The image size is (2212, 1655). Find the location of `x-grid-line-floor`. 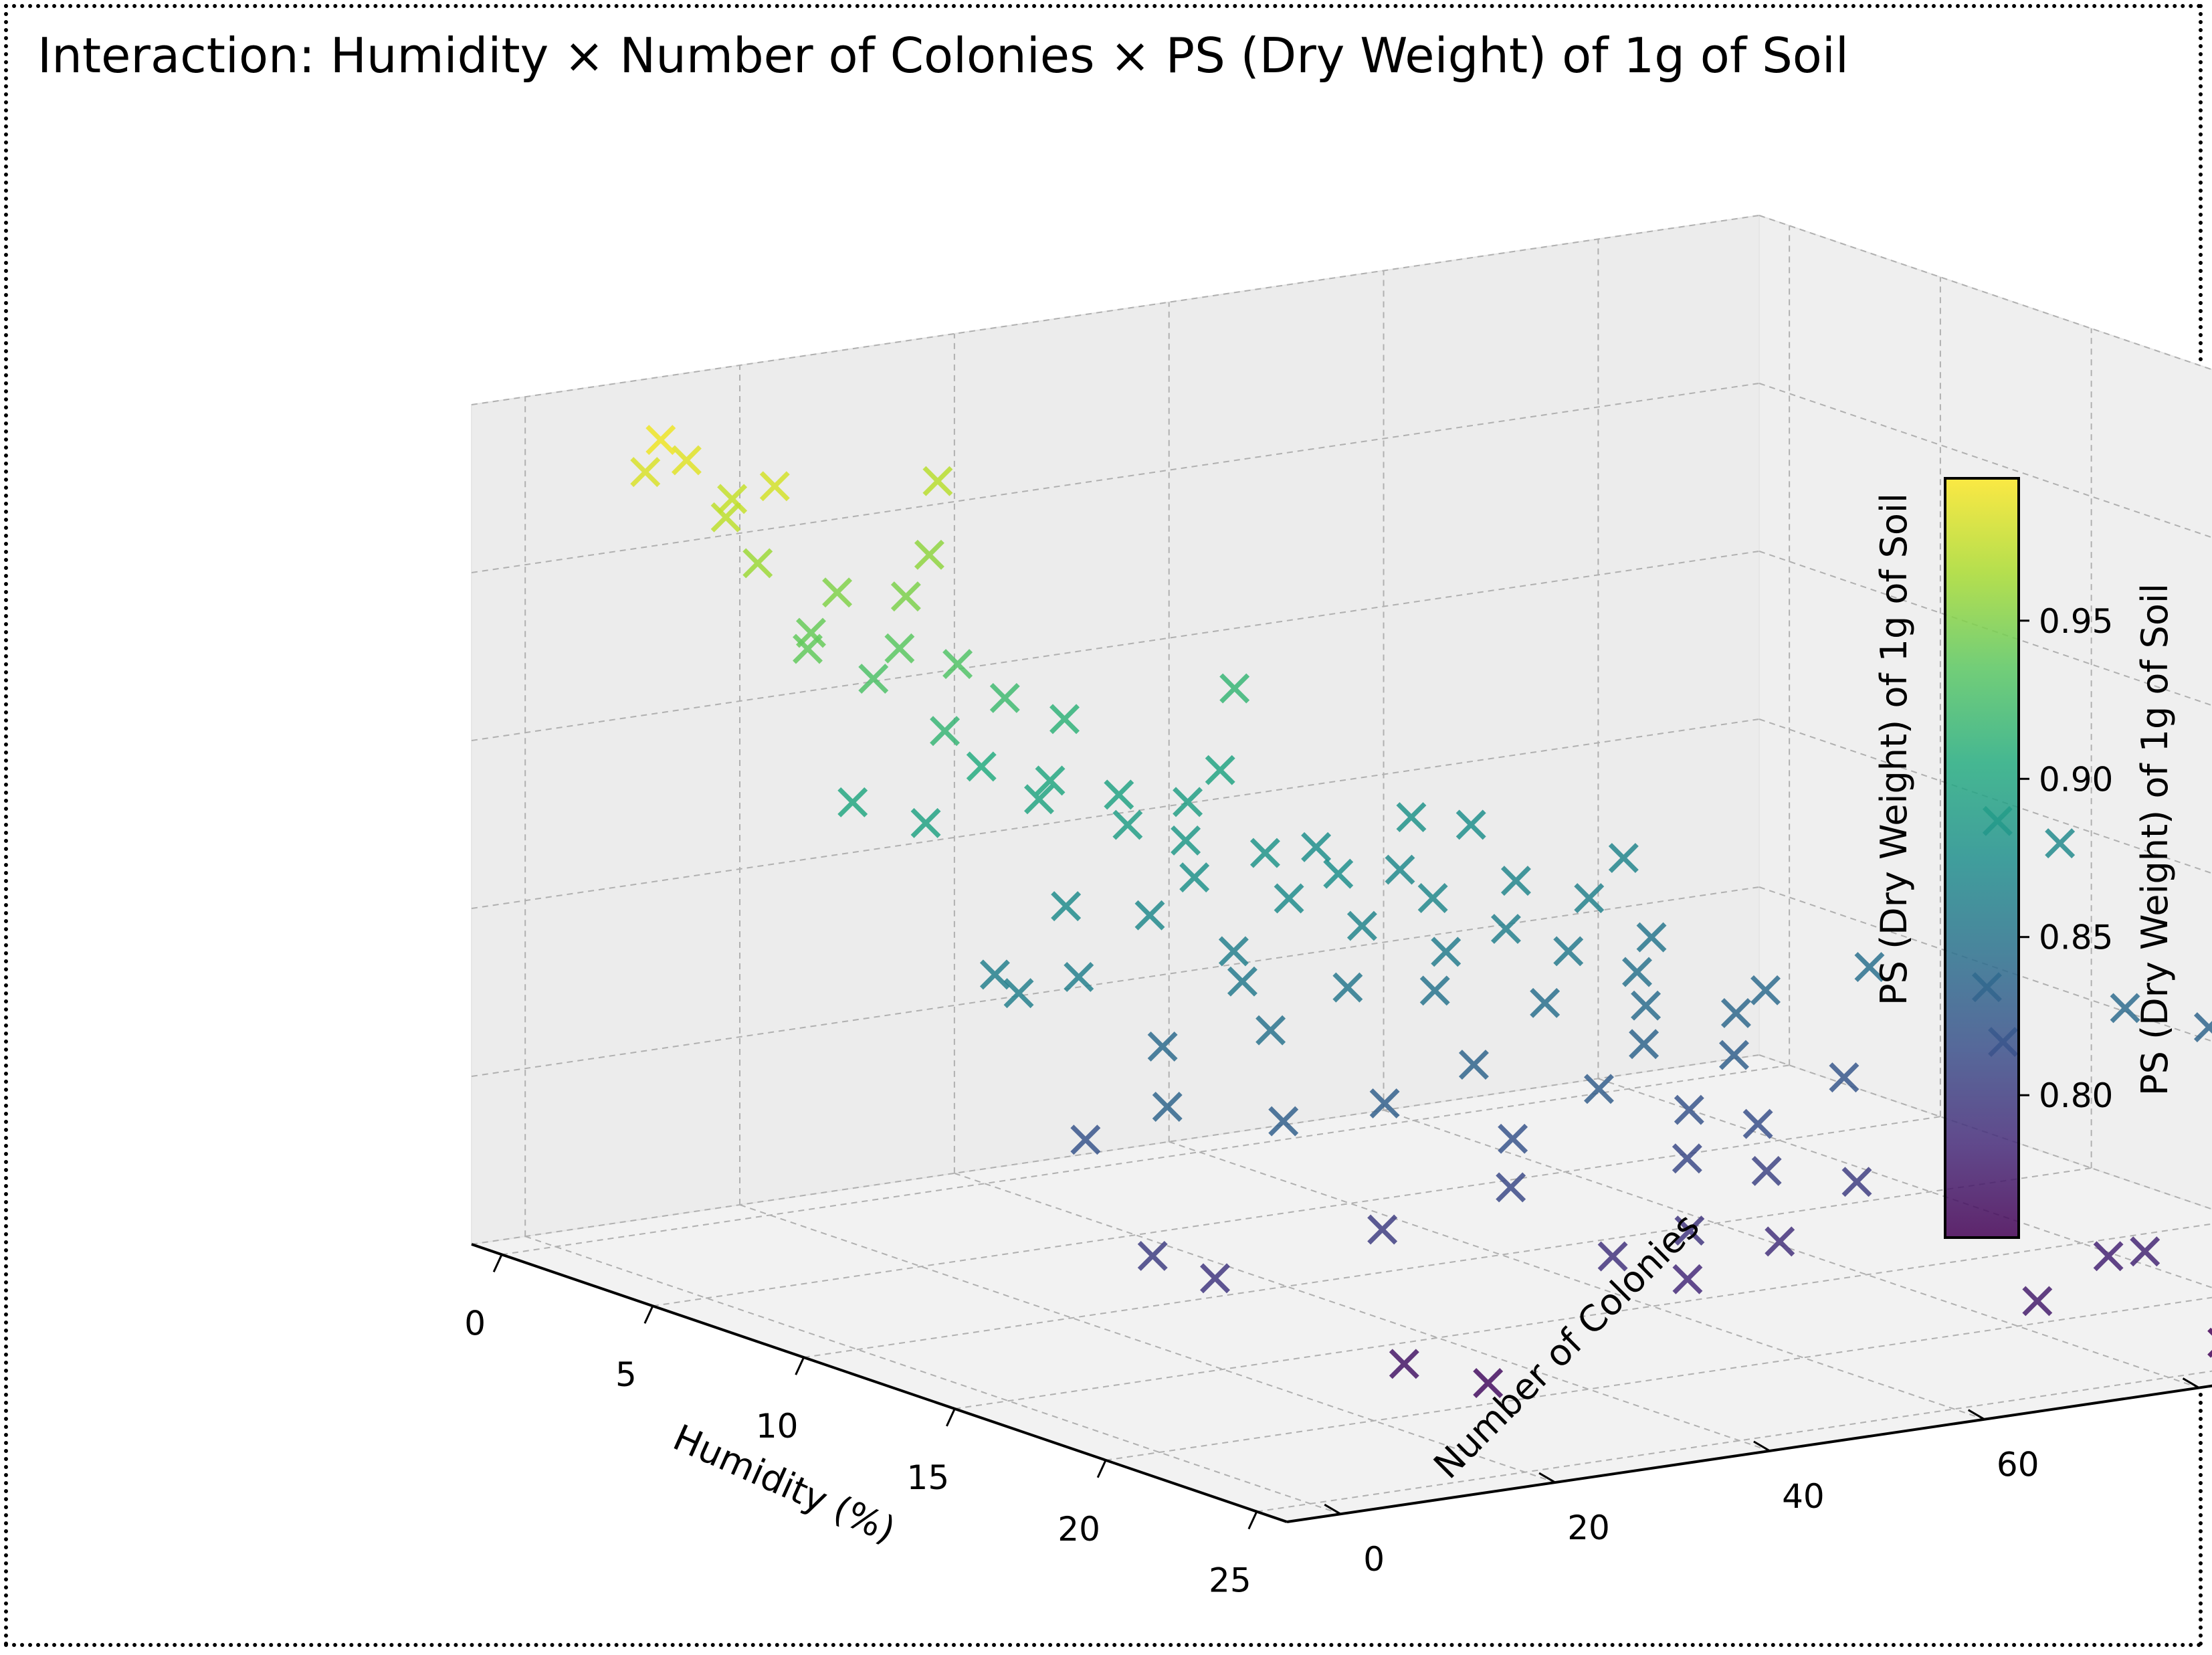

x-grid-line-floor is located at coordinates (1734, 1441).